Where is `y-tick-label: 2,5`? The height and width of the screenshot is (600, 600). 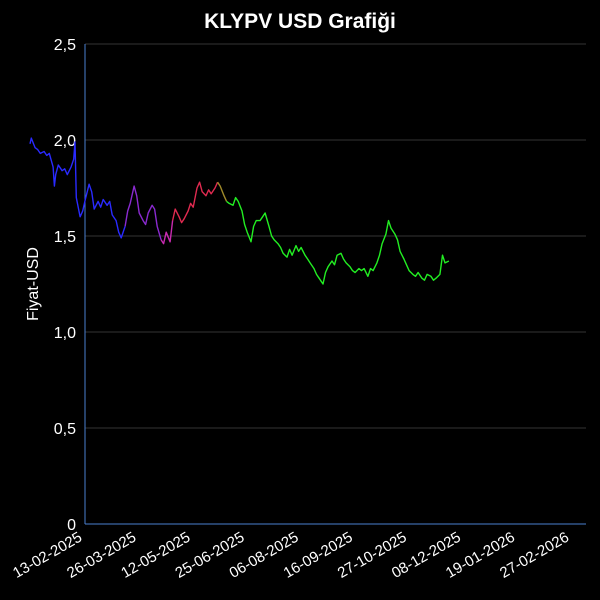
y-tick-label: 2,5 is located at coordinates (65, 45).